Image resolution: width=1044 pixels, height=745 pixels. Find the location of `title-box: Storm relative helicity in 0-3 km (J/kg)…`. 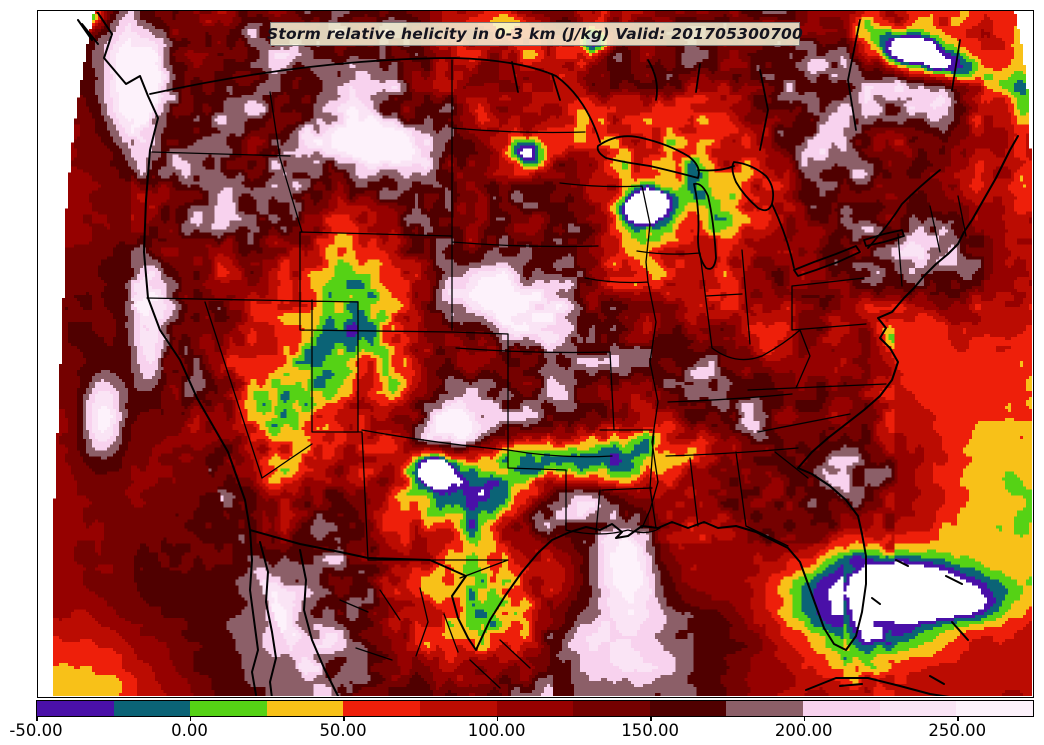

title-box: Storm relative helicity in 0-3 km (J/kg)… is located at coordinates (535, 34).